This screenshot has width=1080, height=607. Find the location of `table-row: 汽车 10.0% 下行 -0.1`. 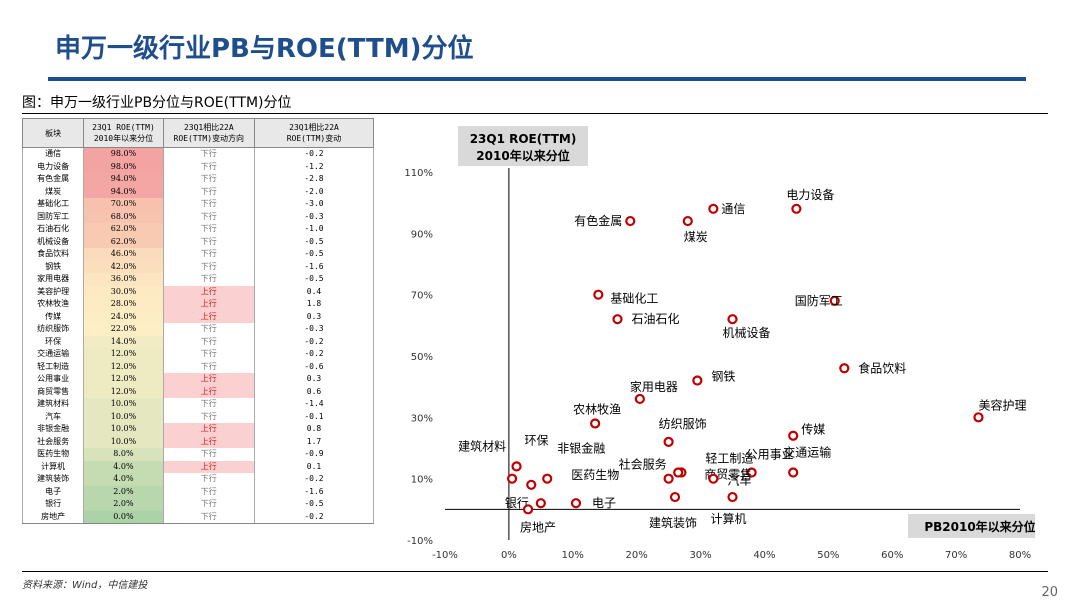

table-row: 汽车 10.0% 下行 -0.1 is located at coordinates (198, 416).